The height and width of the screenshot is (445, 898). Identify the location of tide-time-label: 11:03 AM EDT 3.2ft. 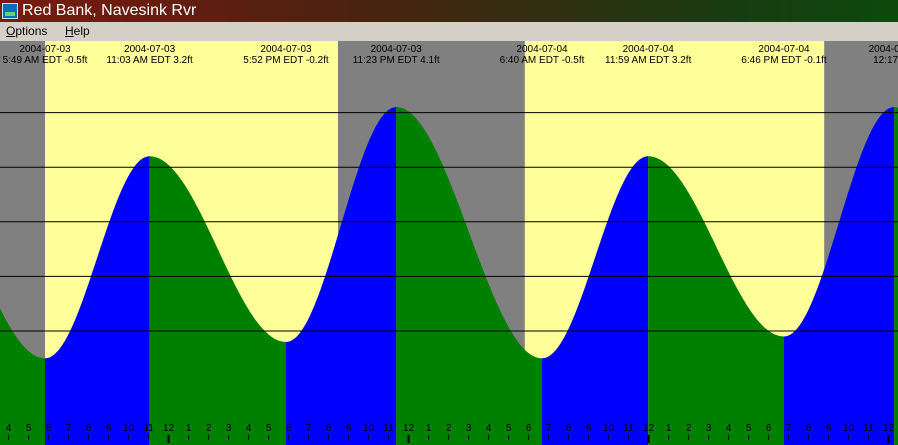
(149, 60).